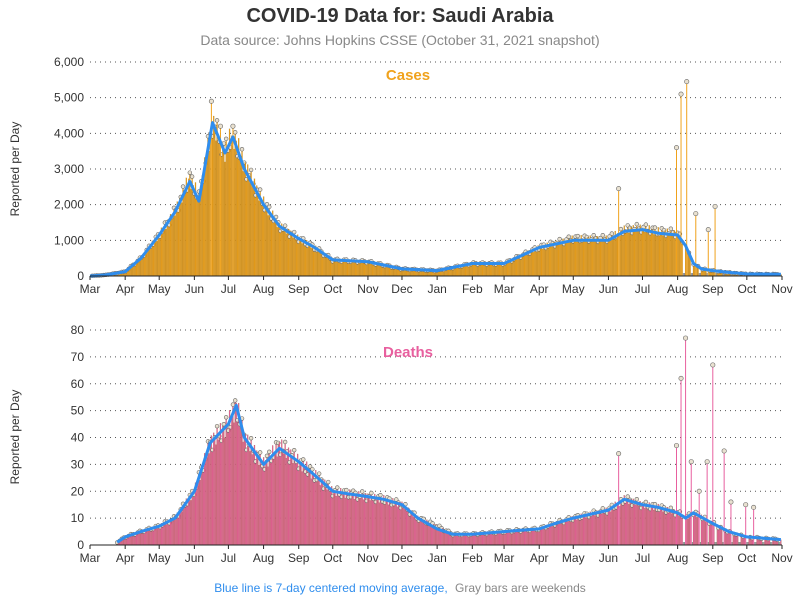  Describe the element at coordinates (125, 558) in the screenshot. I see `x-tick-label: Apr` at that location.